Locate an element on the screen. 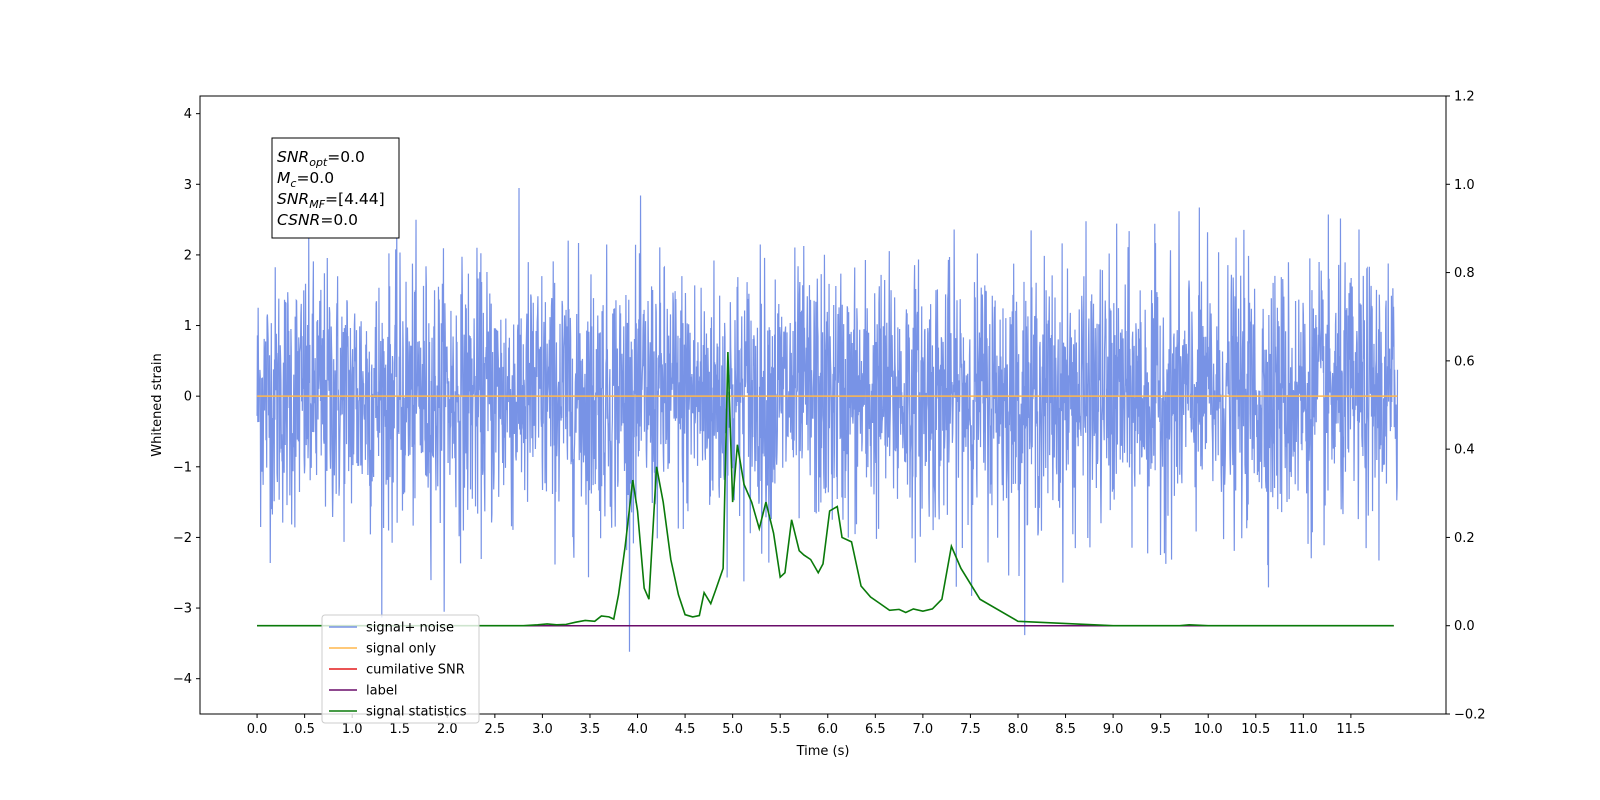 This screenshot has width=1600, height=800. x-axis-label: Time (s) is located at coordinates (823, 751).